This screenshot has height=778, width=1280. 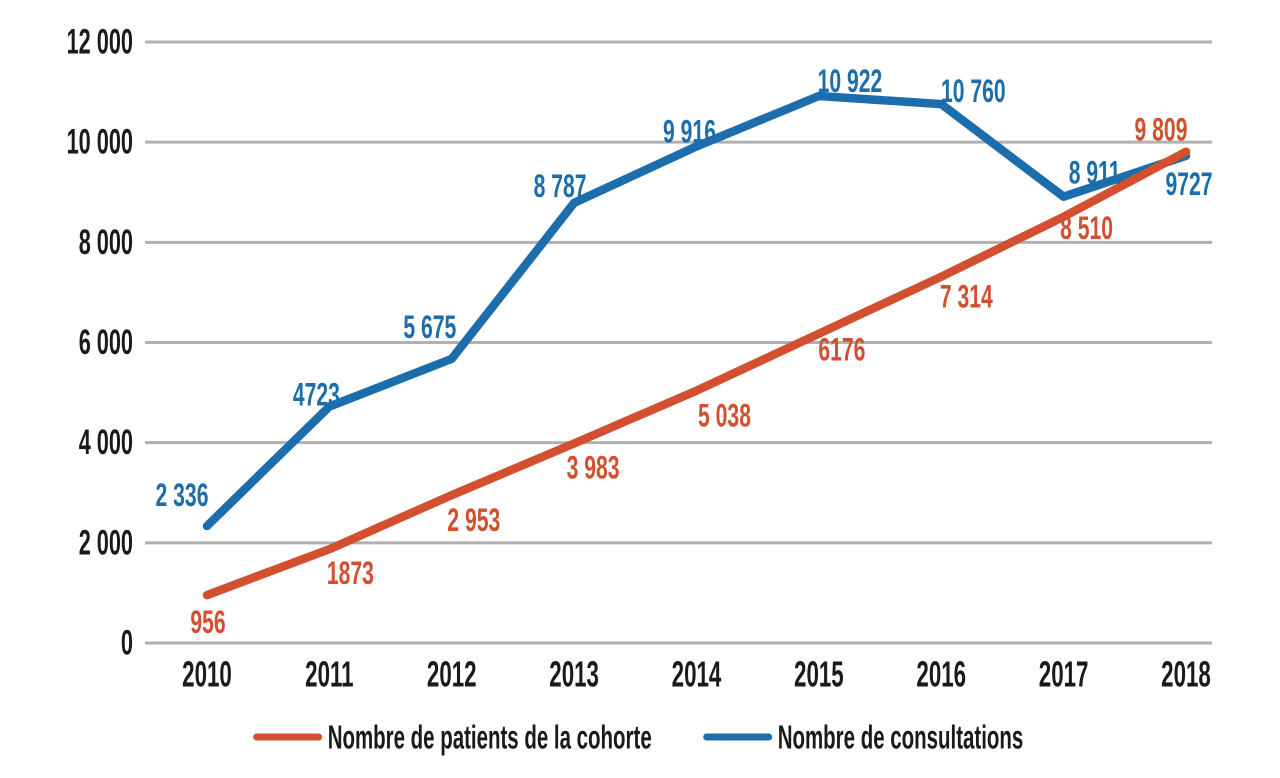 I want to click on data-label: 2 953, so click(x=473, y=520).